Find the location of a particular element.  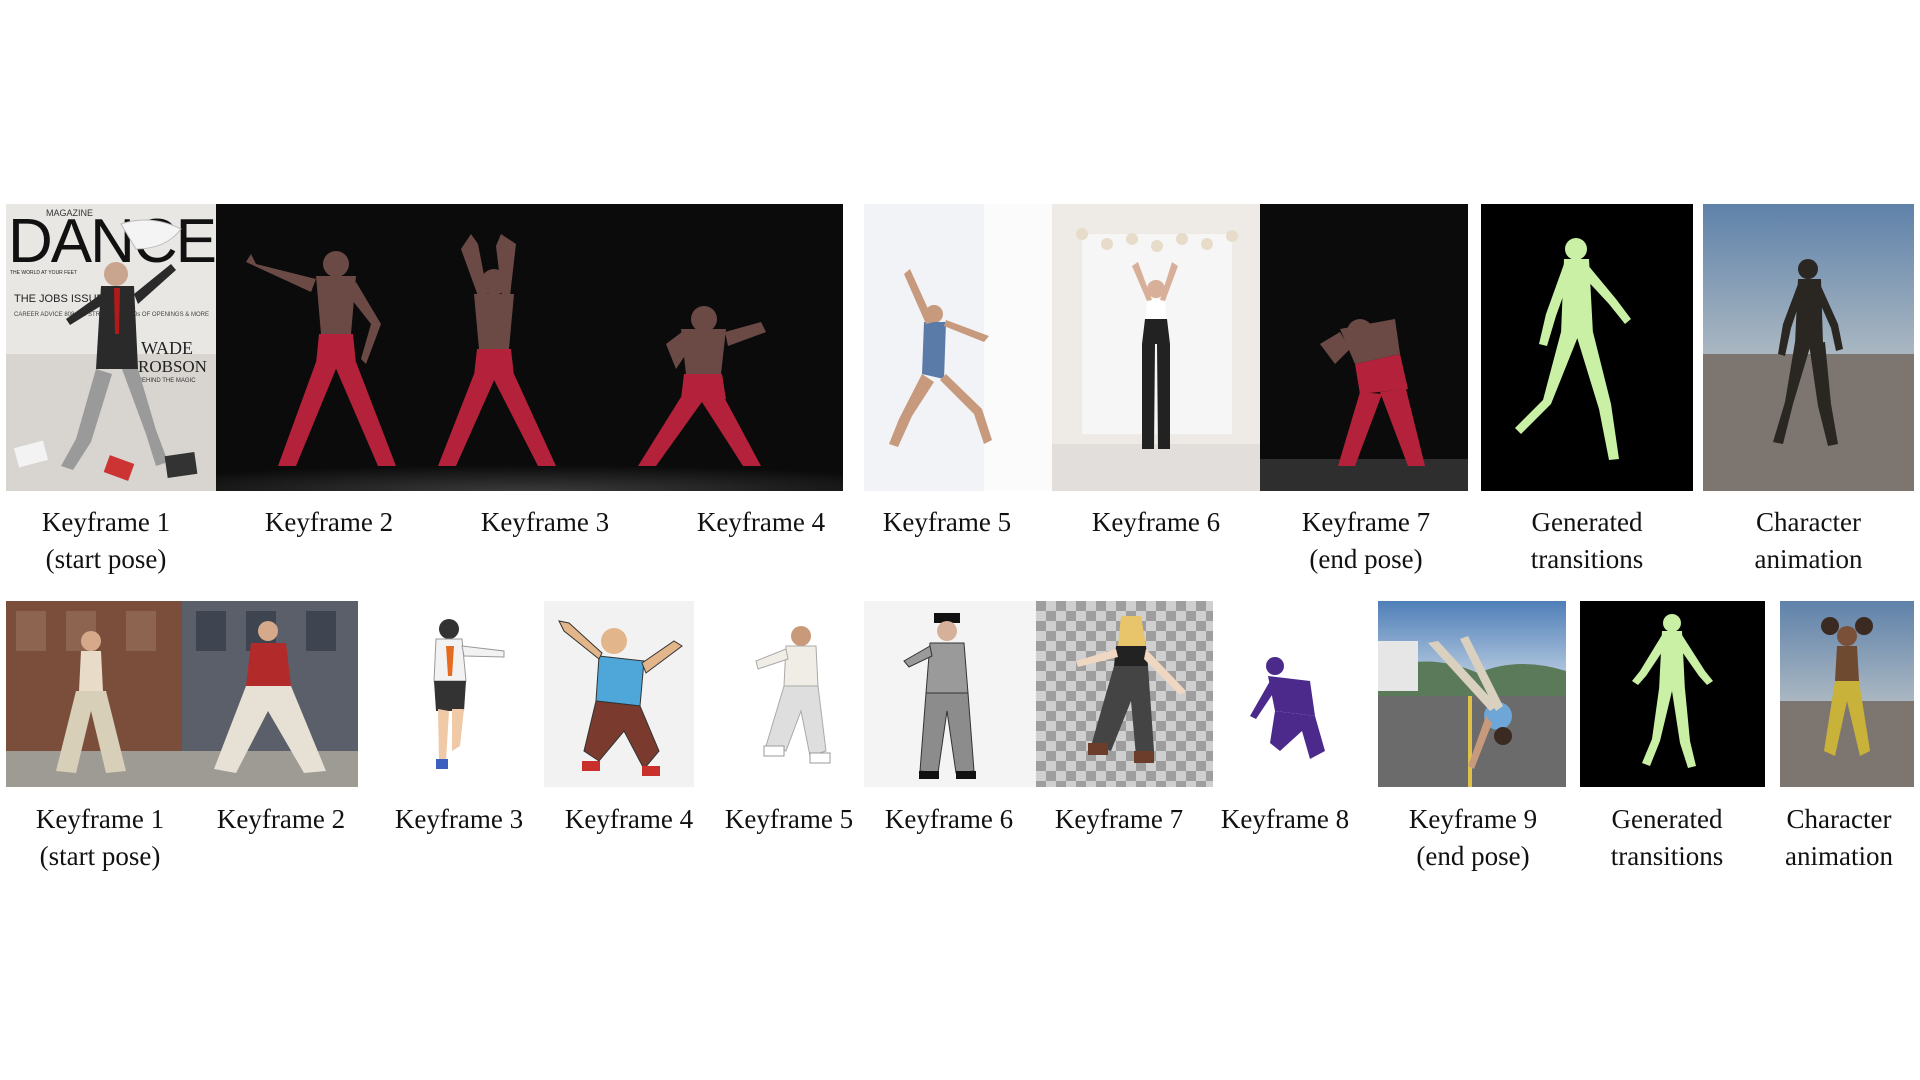

street-dancers-image is located at coordinates (182, 694).